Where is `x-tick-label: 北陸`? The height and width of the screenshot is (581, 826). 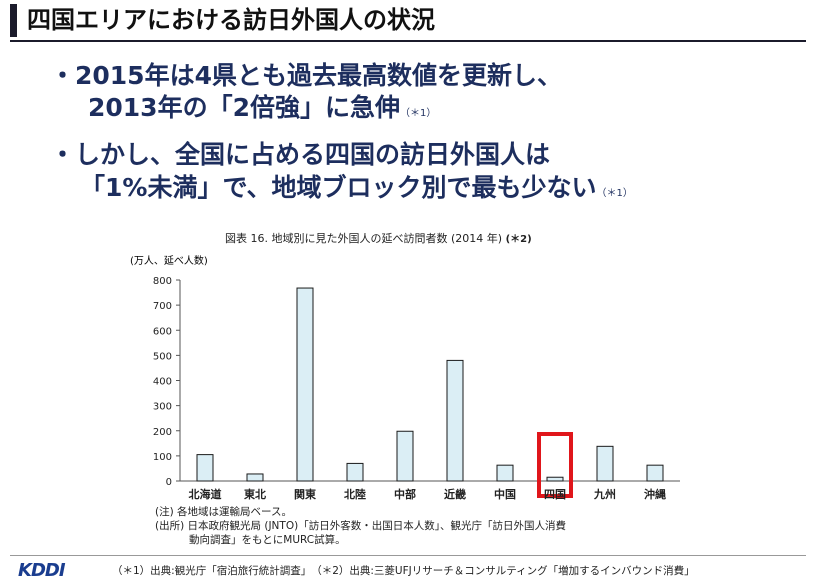
x-tick-label: 北陸 is located at coordinates (355, 494).